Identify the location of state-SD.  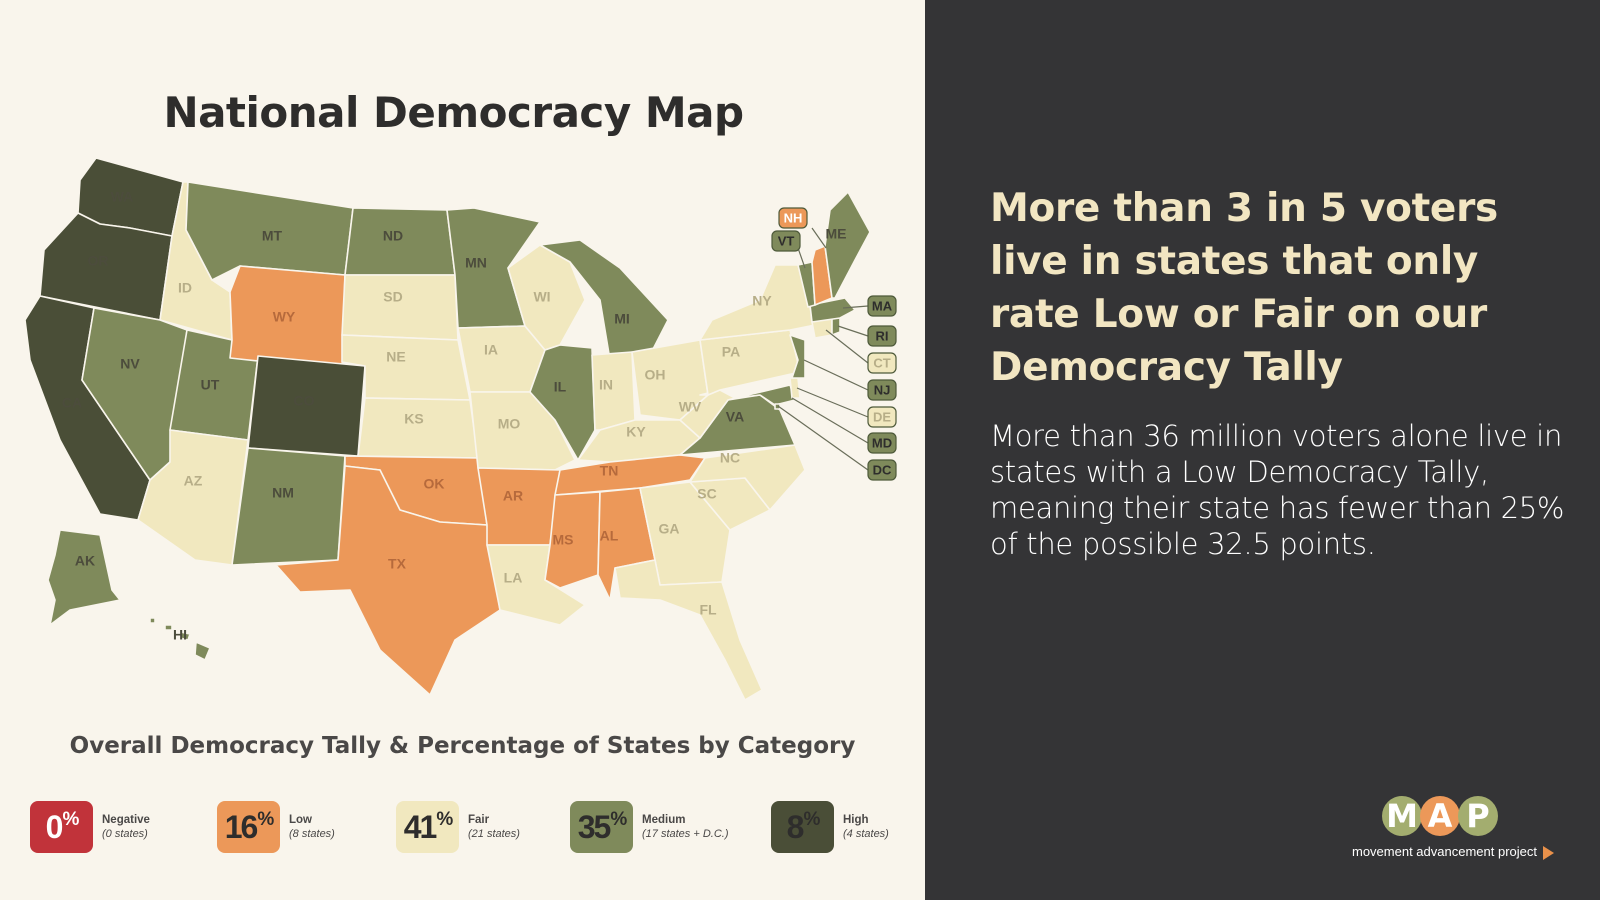
(400, 307).